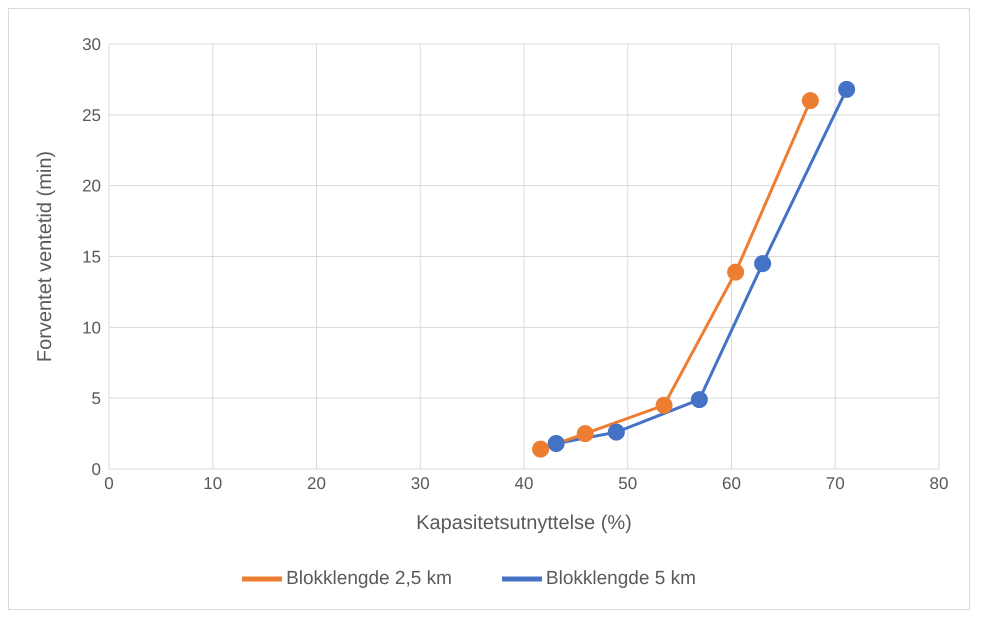  What do you see at coordinates (91, 257) in the screenshot?
I see `y-tick-label: 15` at bounding box center [91, 257].